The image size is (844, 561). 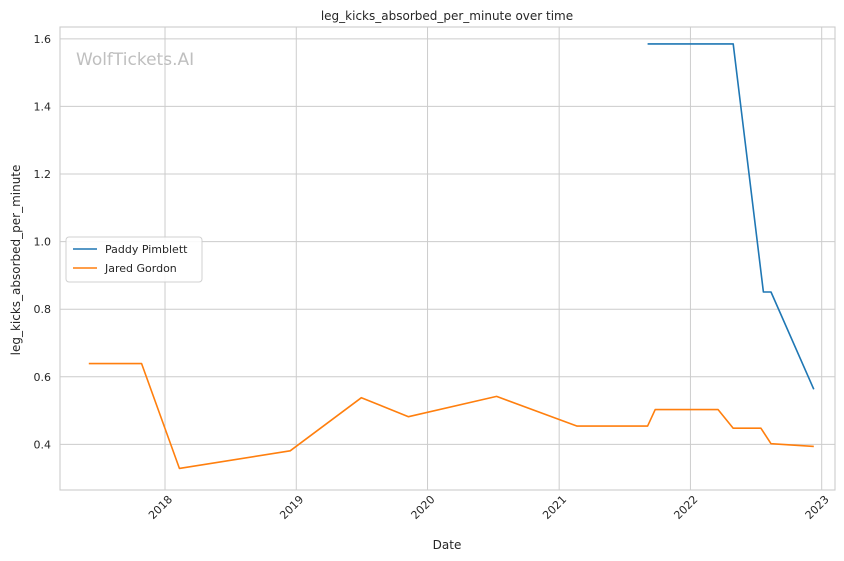 I want to click on y-tick-label: 0.6, so click(x=43, y=377).